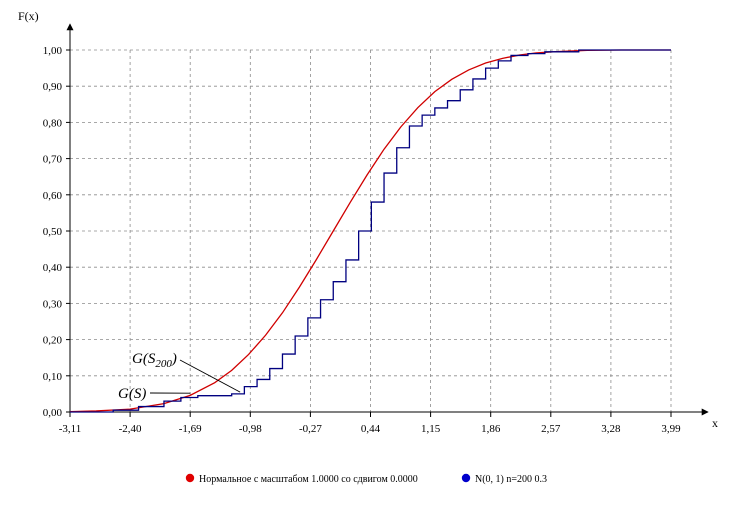  I want to click on annotation-label-0: G(S200), so click(154, 360).